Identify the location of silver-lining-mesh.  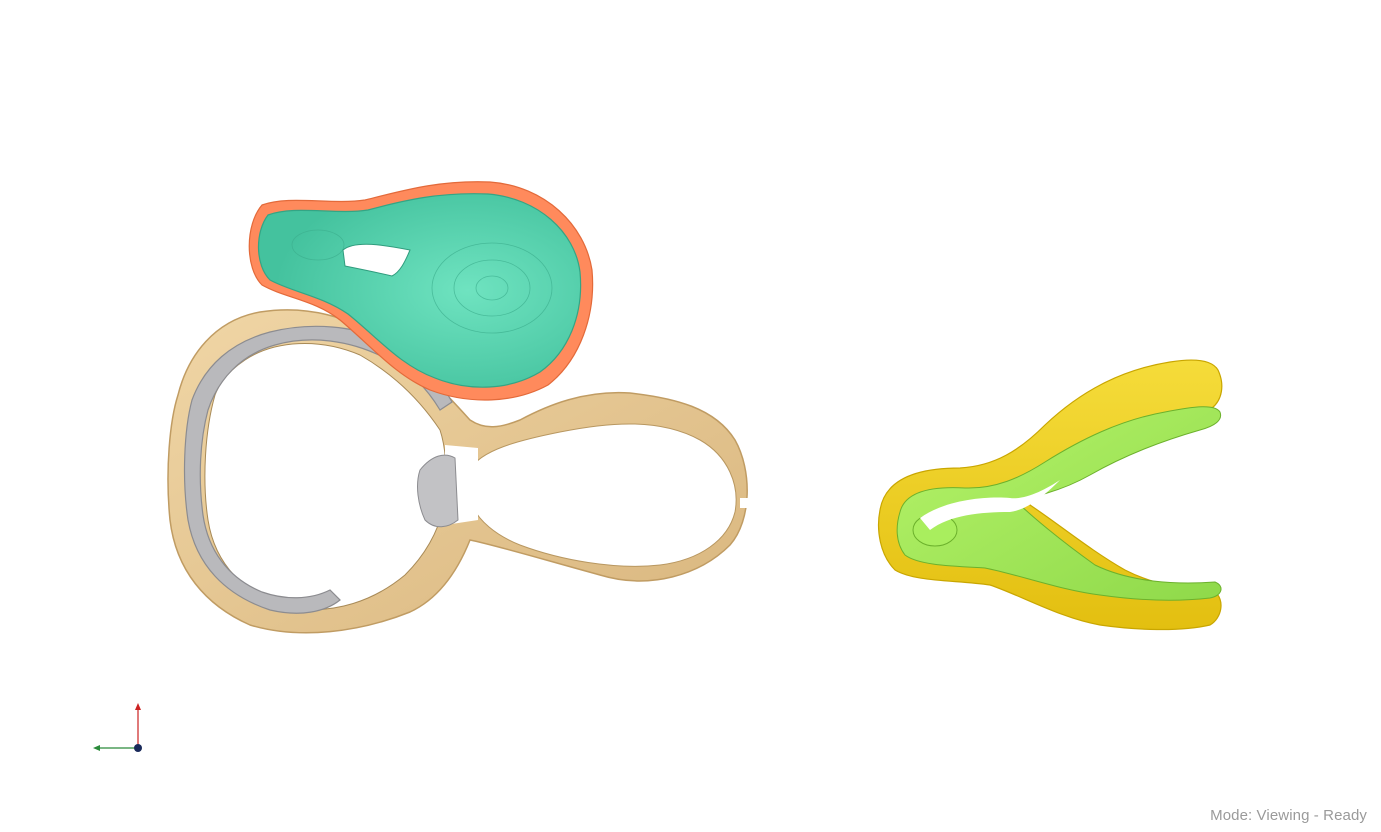
(321, 469).